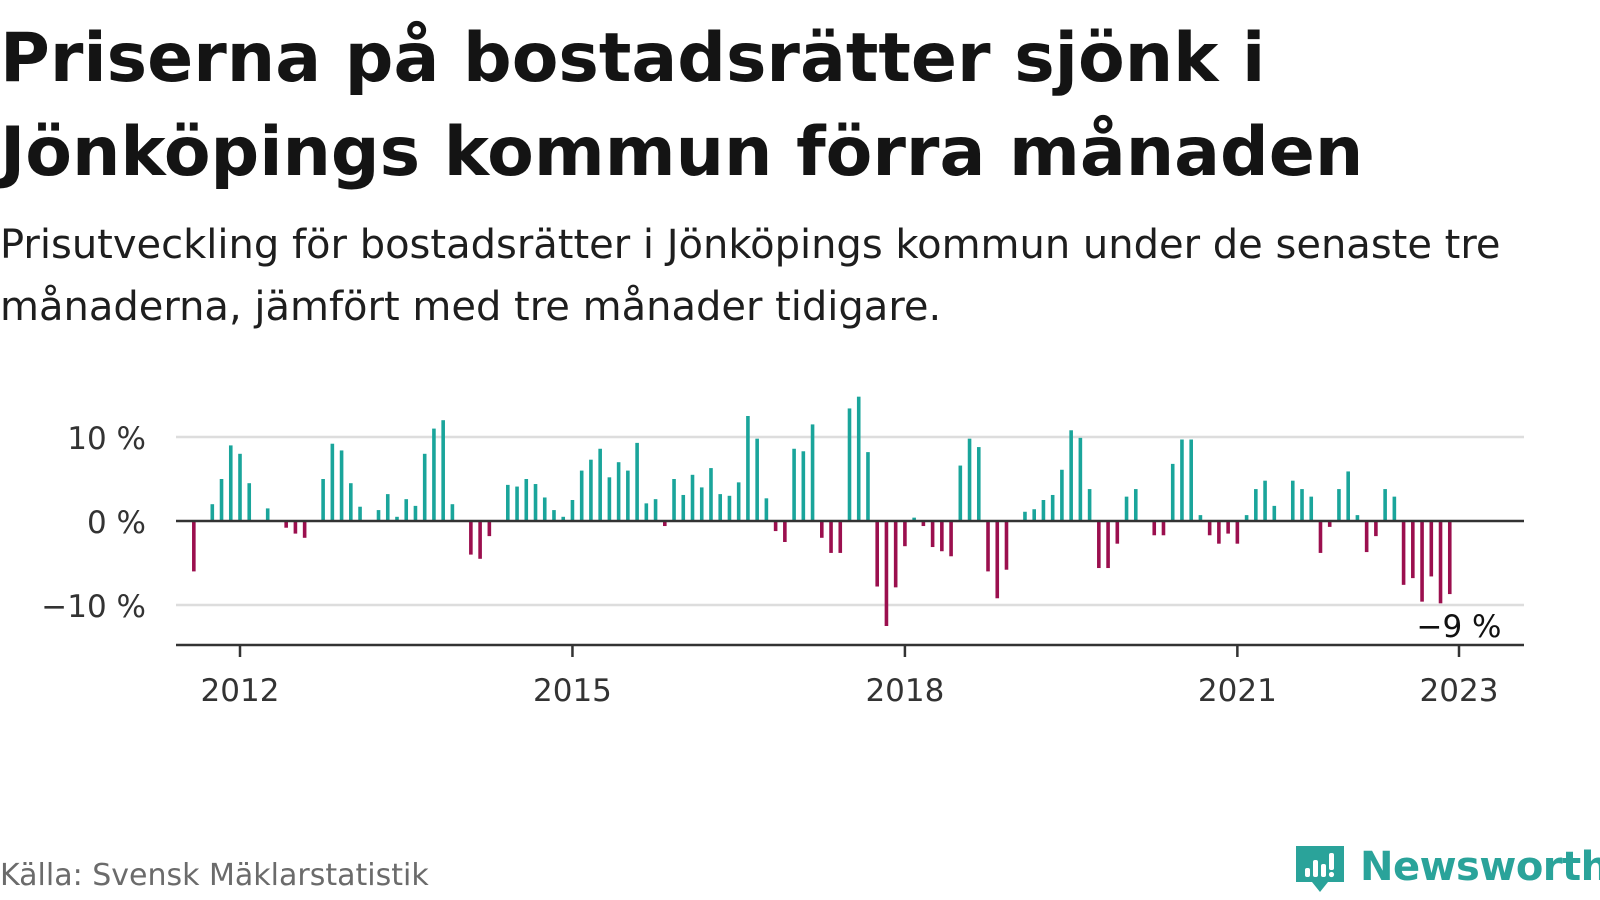 The width and height of the screenshot is (1600, 900). I want to click on x-tick-label: 2023, so click(1459, 691).